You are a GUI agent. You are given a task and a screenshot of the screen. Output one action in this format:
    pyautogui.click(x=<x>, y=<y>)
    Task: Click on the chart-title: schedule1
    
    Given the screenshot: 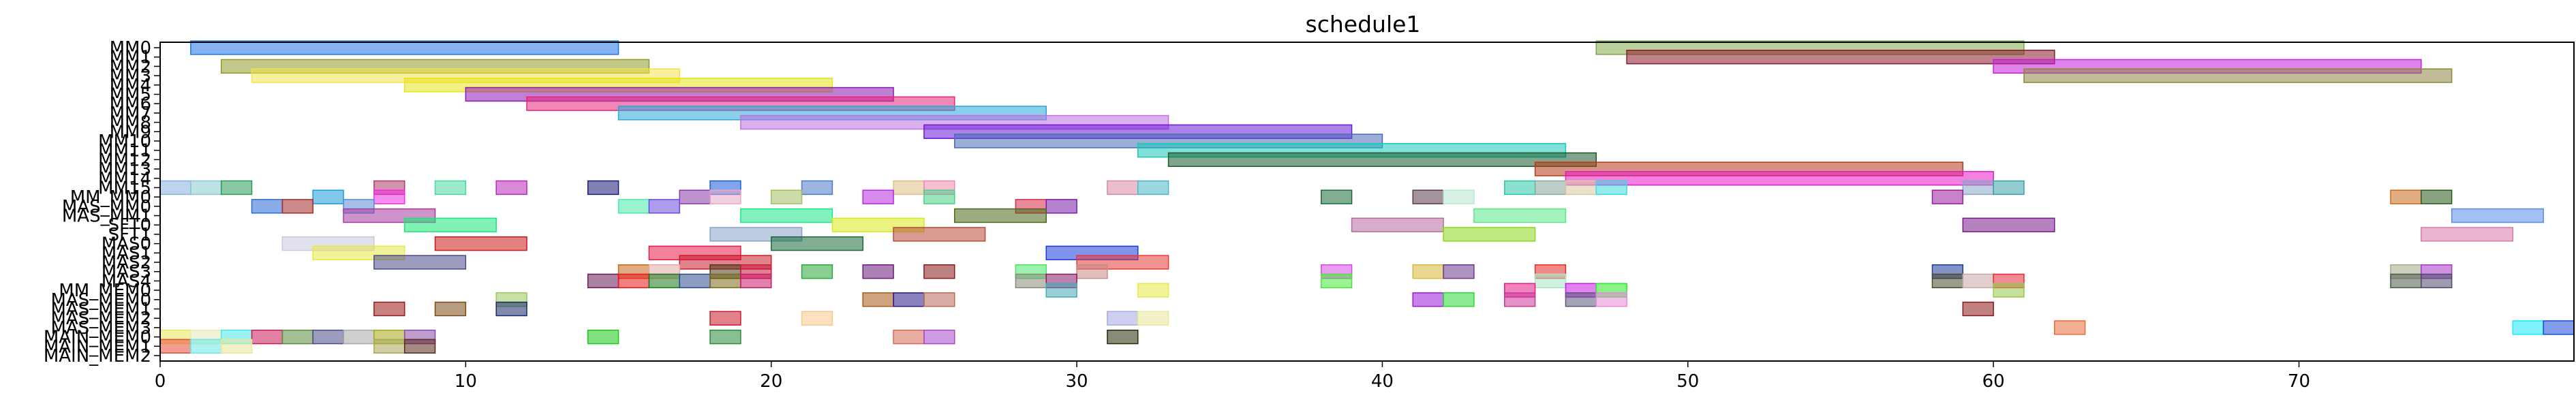 What is the action you would take?
    pyautogui.click(x=1363, y=24)
    